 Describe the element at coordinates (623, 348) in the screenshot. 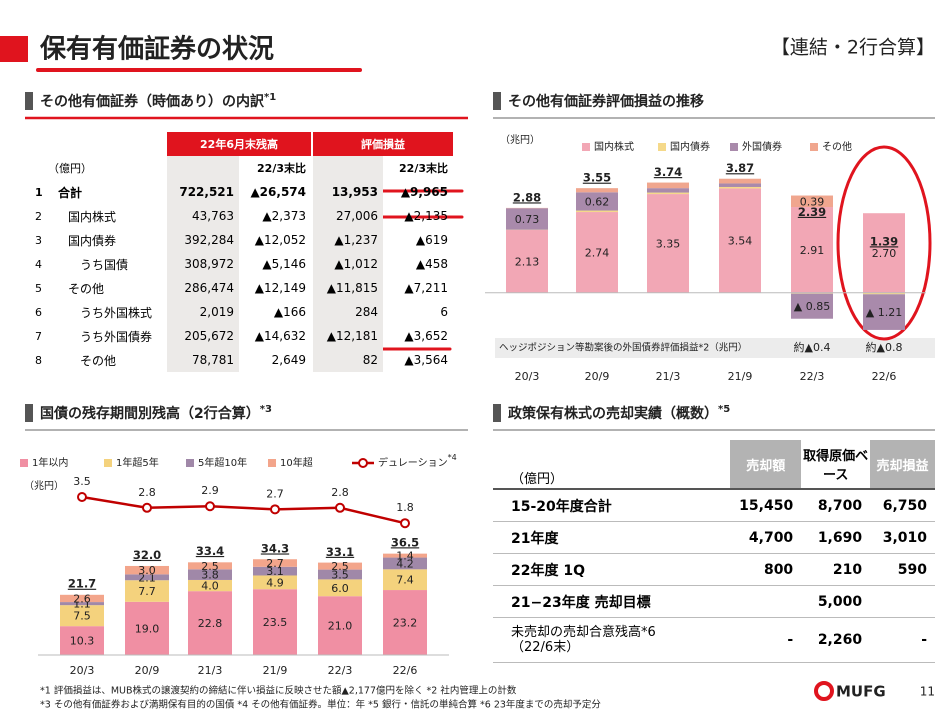

I see `note-row-label: ヘッジポジション等勘案後の外国債券評価損益*2（兆円）` at that location.